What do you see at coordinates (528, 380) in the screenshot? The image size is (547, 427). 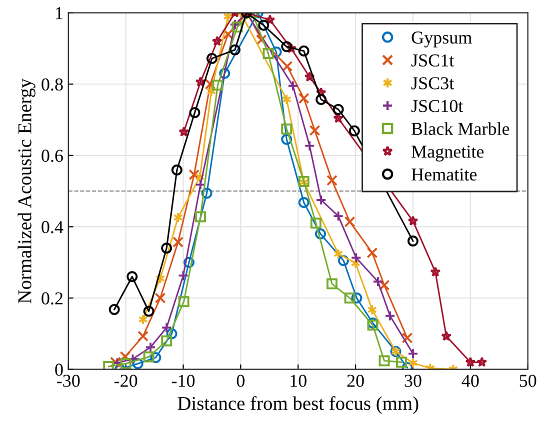 I see `x-tick-label: 50` at bounding box center [528, 380].